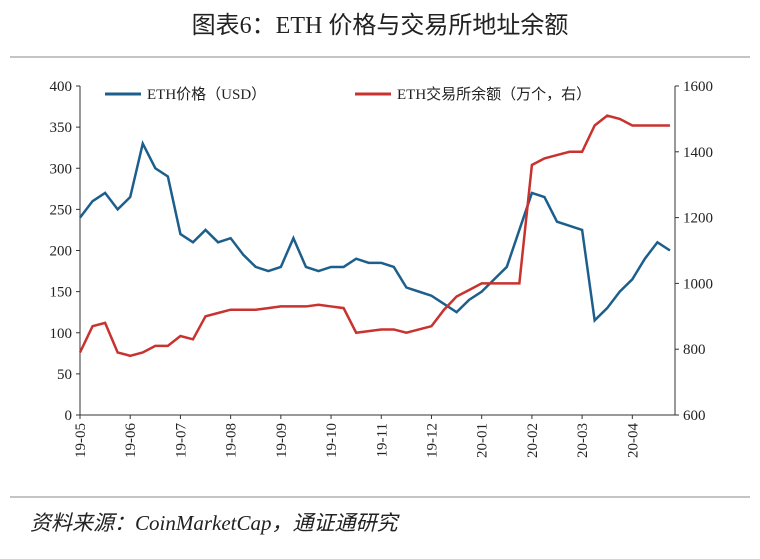 This screenshot has width=760, height=559. What do you see at coordinates (61, 334) in the screenshot?
I see `y-tick-label: 100` at bounding box center [61, 334].